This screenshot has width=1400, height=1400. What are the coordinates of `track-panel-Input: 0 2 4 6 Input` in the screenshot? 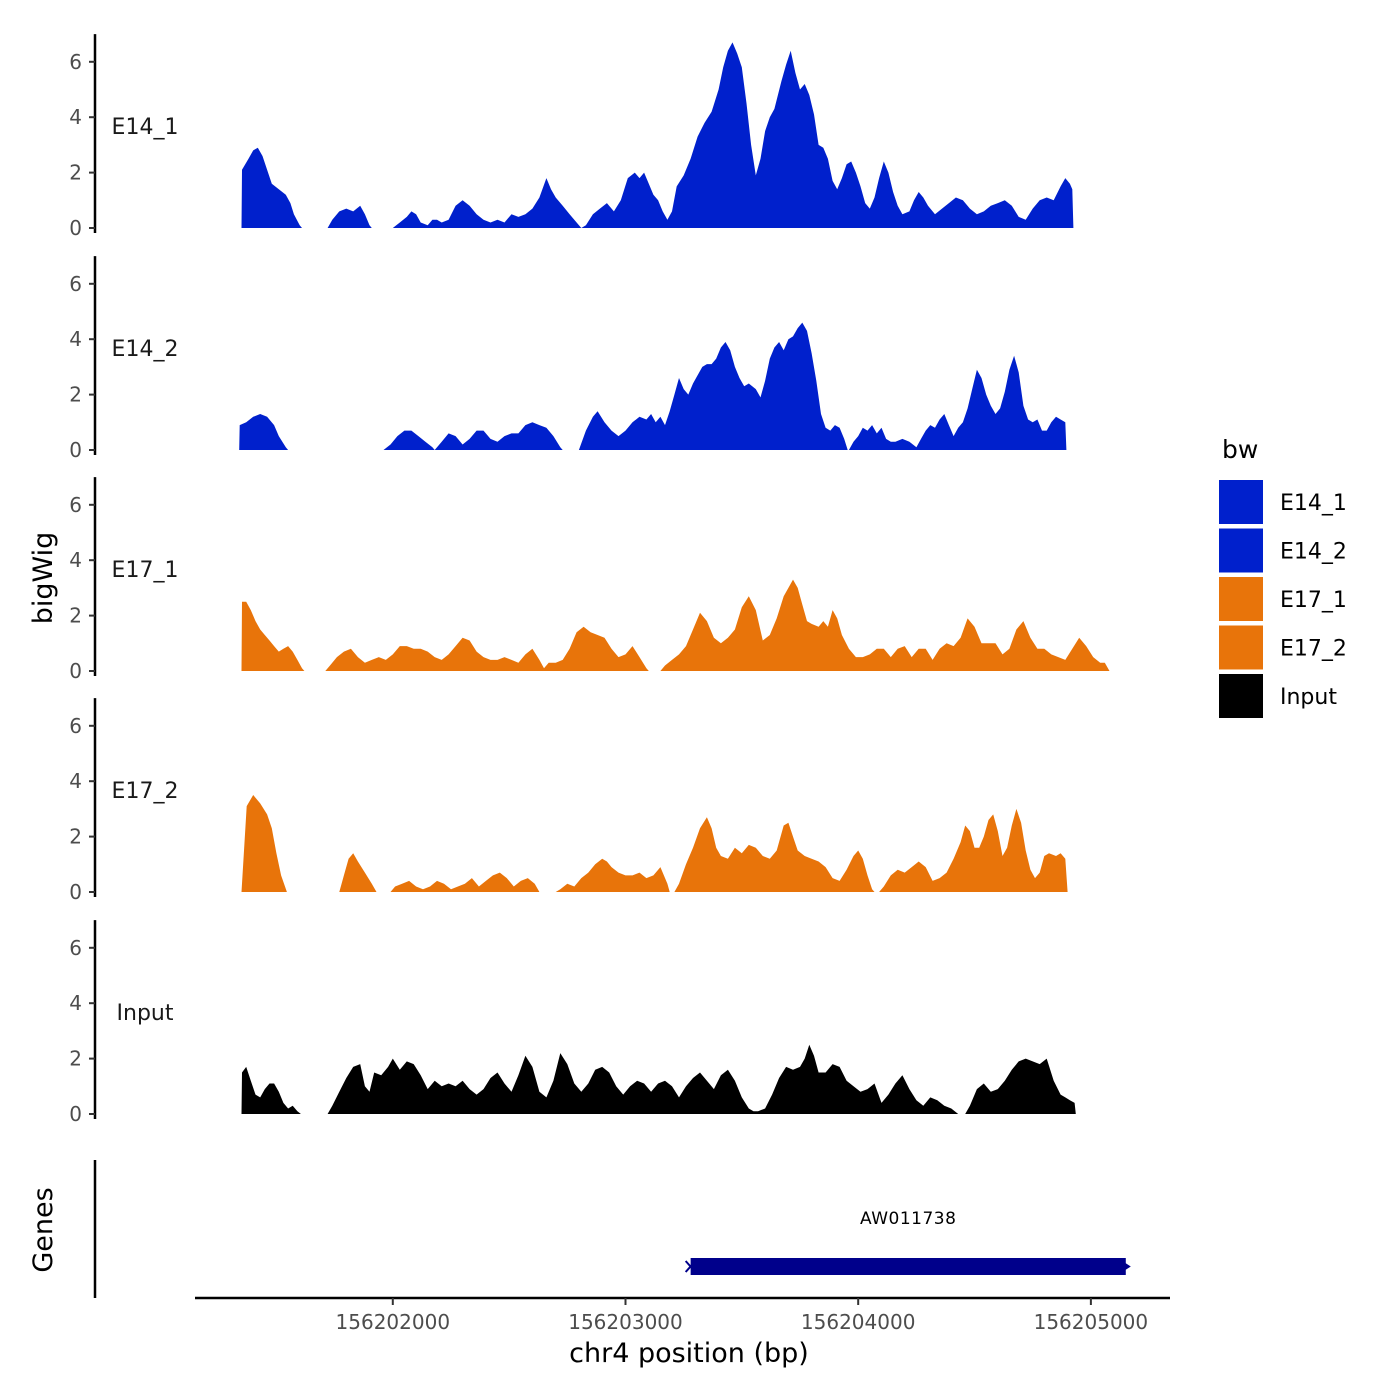 It's located at (572, 1023).